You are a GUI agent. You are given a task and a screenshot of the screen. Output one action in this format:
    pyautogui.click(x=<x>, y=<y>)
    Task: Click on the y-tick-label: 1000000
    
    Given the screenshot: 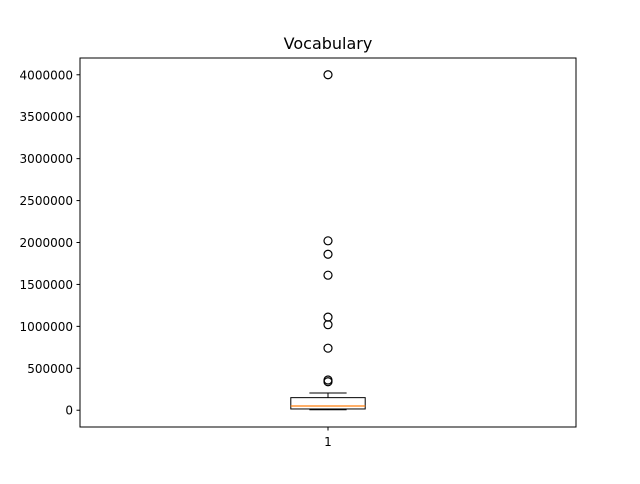 What is the action you would take?
    pyautogui.click(x=46, y=327)
    